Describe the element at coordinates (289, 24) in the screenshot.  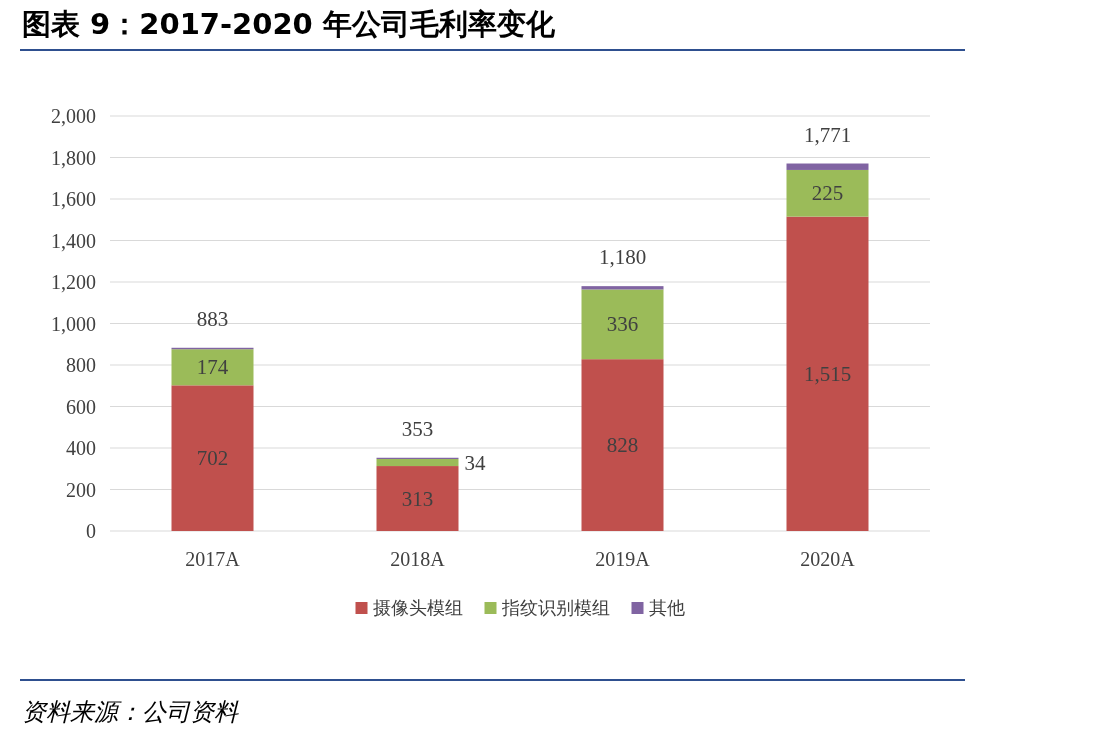
I see `chart-title: 图表 9：2017-2020 年公司毛利率变化` at that location.